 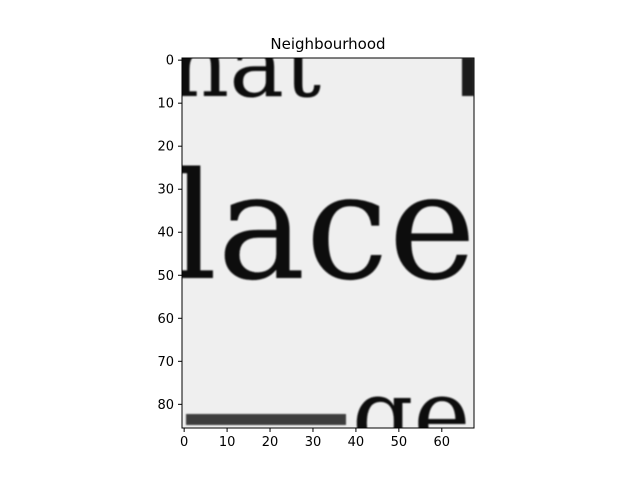 What do you see at coordinates (442, 442) in the screenshot?
I see `x-tick-label: 60` at bounding box center [442, 442].